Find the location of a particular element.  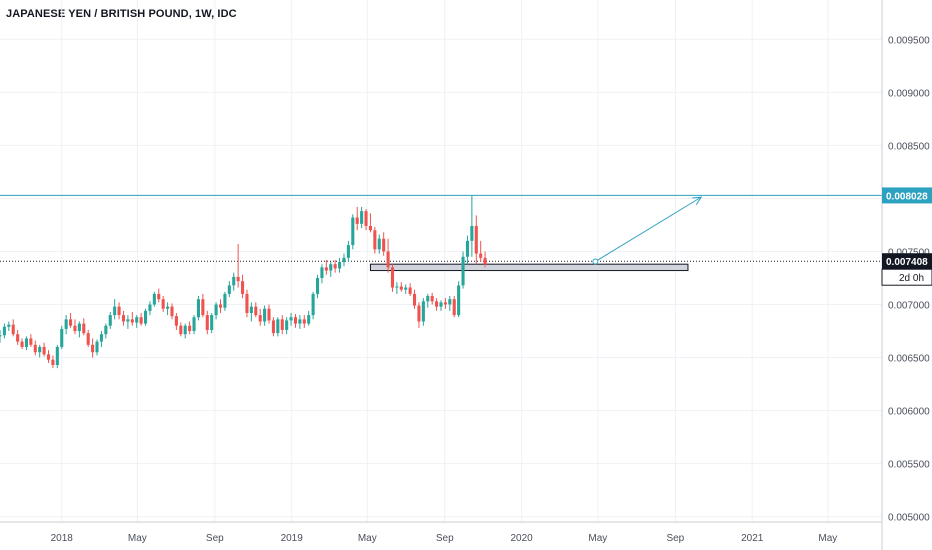

support-zone is located at coordinates (529, 267).